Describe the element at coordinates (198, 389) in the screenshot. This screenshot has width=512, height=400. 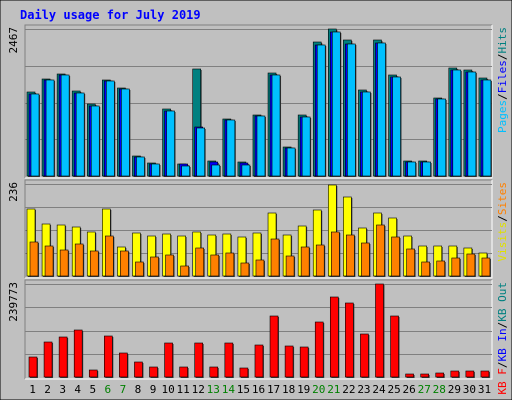
I see `x-tick-label: 12` at that location.